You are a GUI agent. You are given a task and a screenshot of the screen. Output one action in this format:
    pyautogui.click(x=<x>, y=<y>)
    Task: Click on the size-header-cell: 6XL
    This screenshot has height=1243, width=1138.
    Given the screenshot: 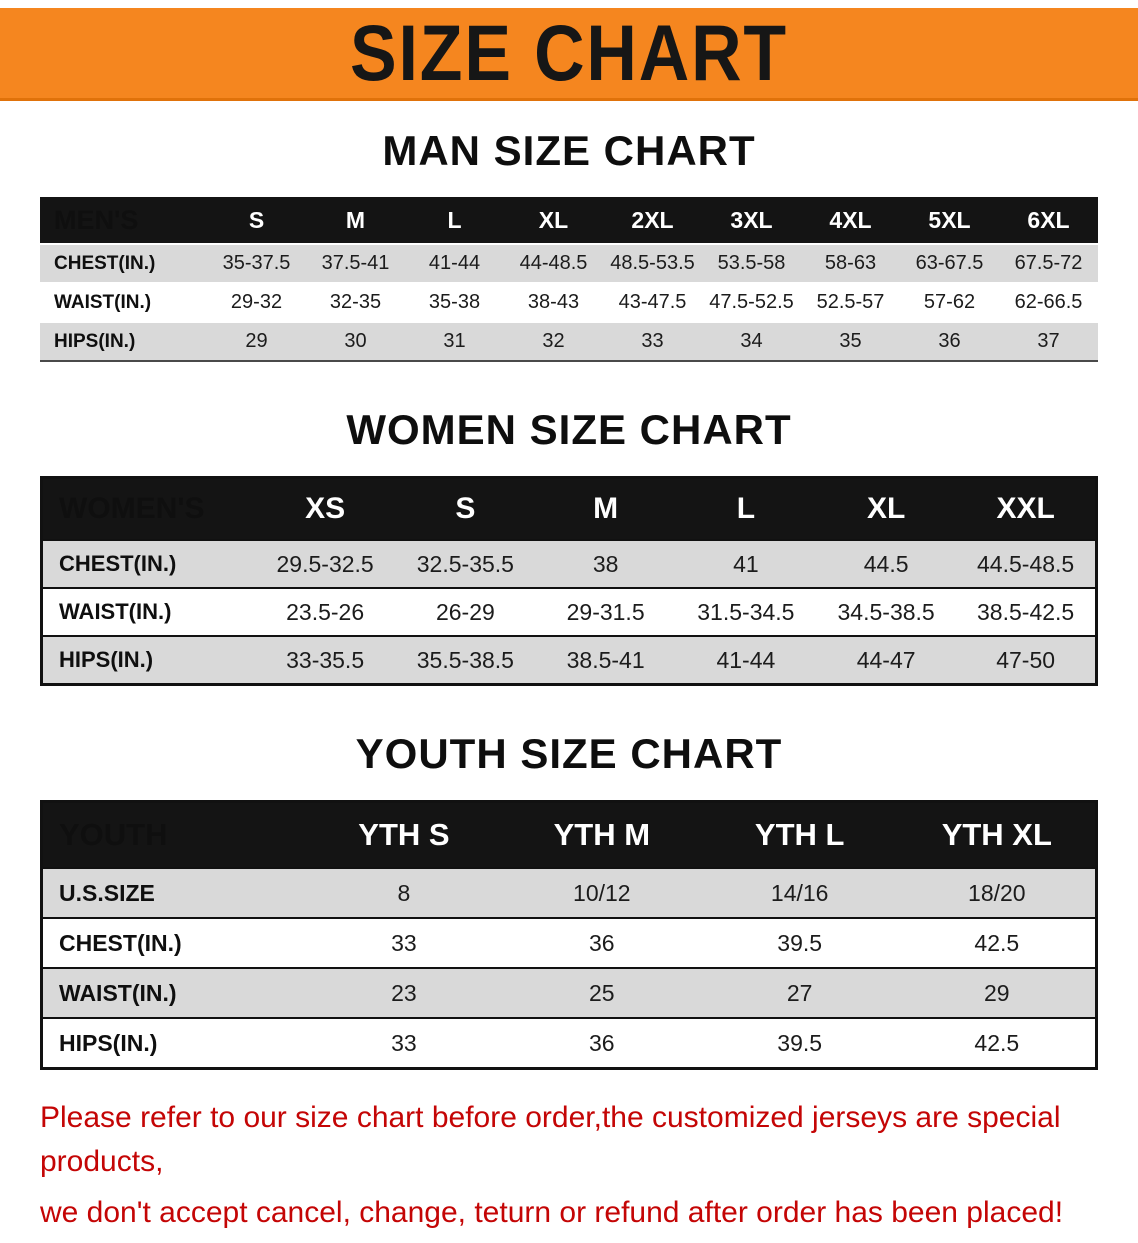 What is the action you would take?
    pyautogui.click(x=1048, y=220)
    